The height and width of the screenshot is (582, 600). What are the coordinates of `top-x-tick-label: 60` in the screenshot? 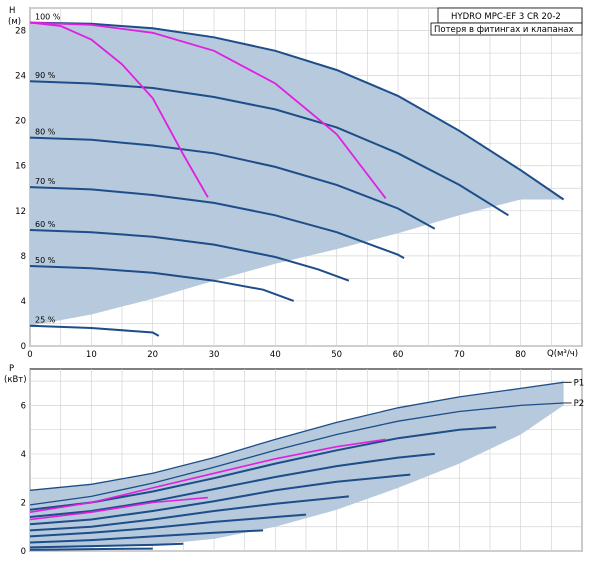 It's located at (398, 355).